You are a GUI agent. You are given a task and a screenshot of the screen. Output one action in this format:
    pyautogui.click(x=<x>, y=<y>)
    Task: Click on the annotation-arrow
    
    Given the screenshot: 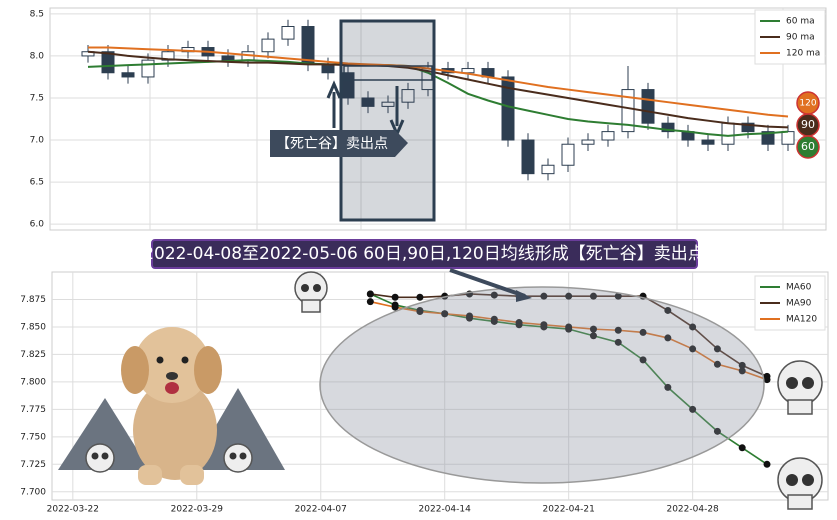 What is the action you would take?
    pyautogui.click(x=401, y=143)
    